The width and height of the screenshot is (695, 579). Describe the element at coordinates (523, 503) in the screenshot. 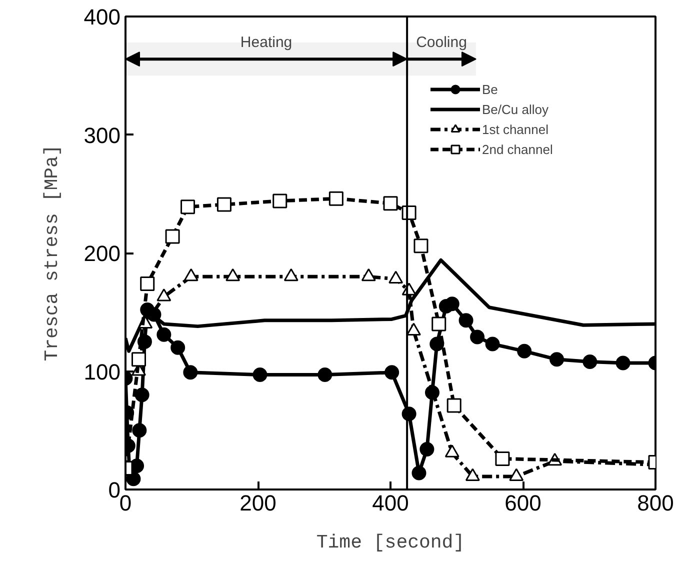

I see `x-tick-label: 600` at that location.